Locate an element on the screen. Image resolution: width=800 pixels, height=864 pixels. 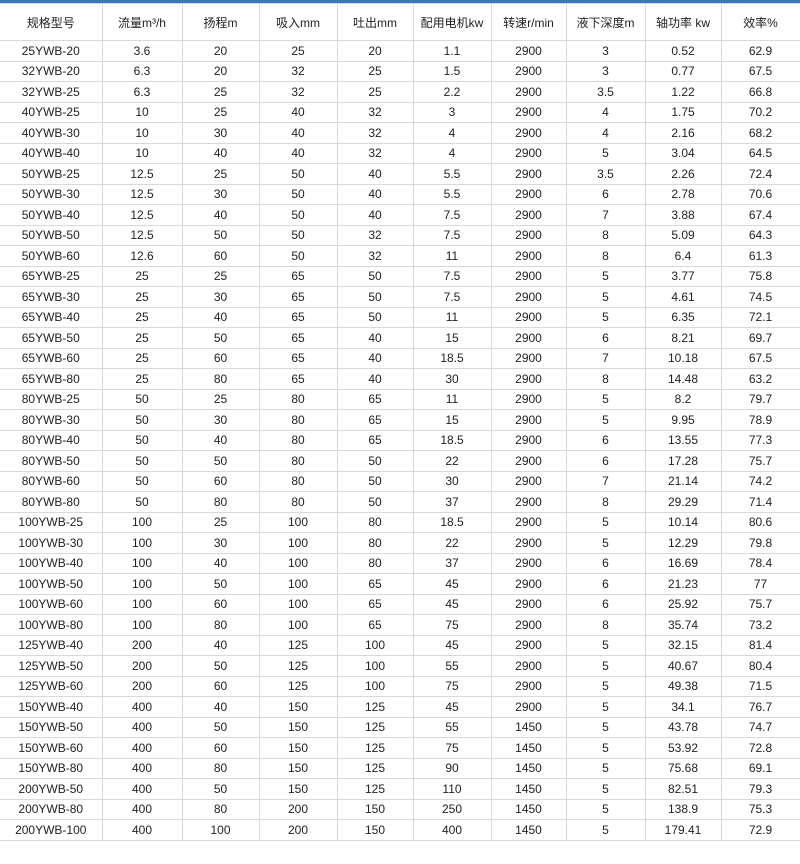
table-cell: 8.2 is located at coordinates (683, 399).